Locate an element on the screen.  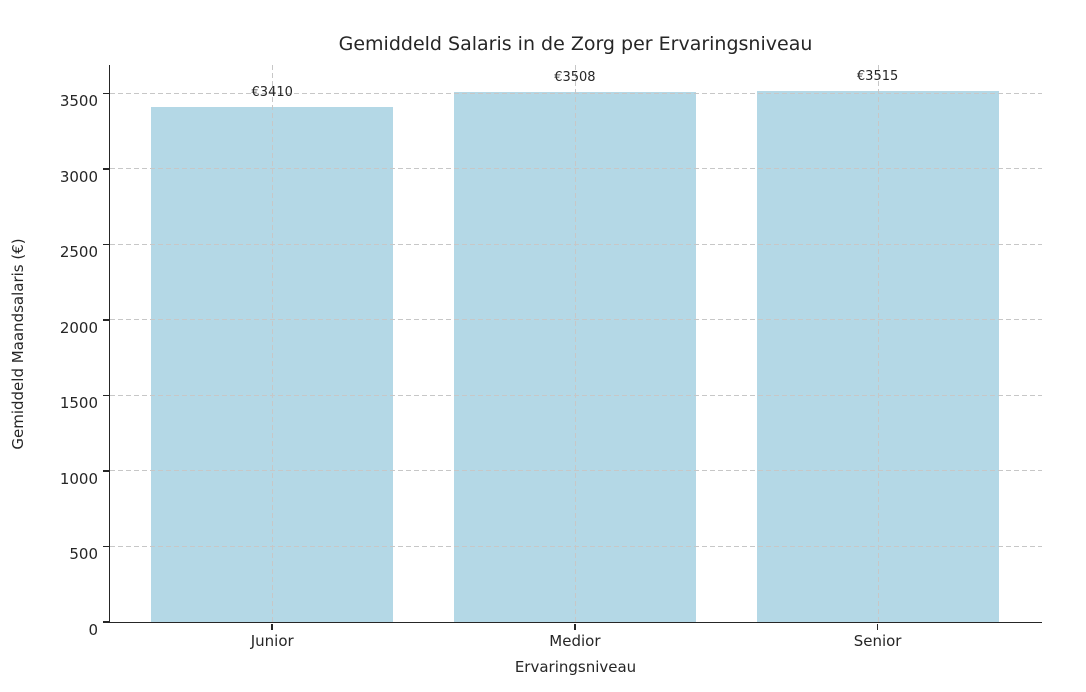
bar-value-label-senior: €3515 is located at coordinates (877, 77).